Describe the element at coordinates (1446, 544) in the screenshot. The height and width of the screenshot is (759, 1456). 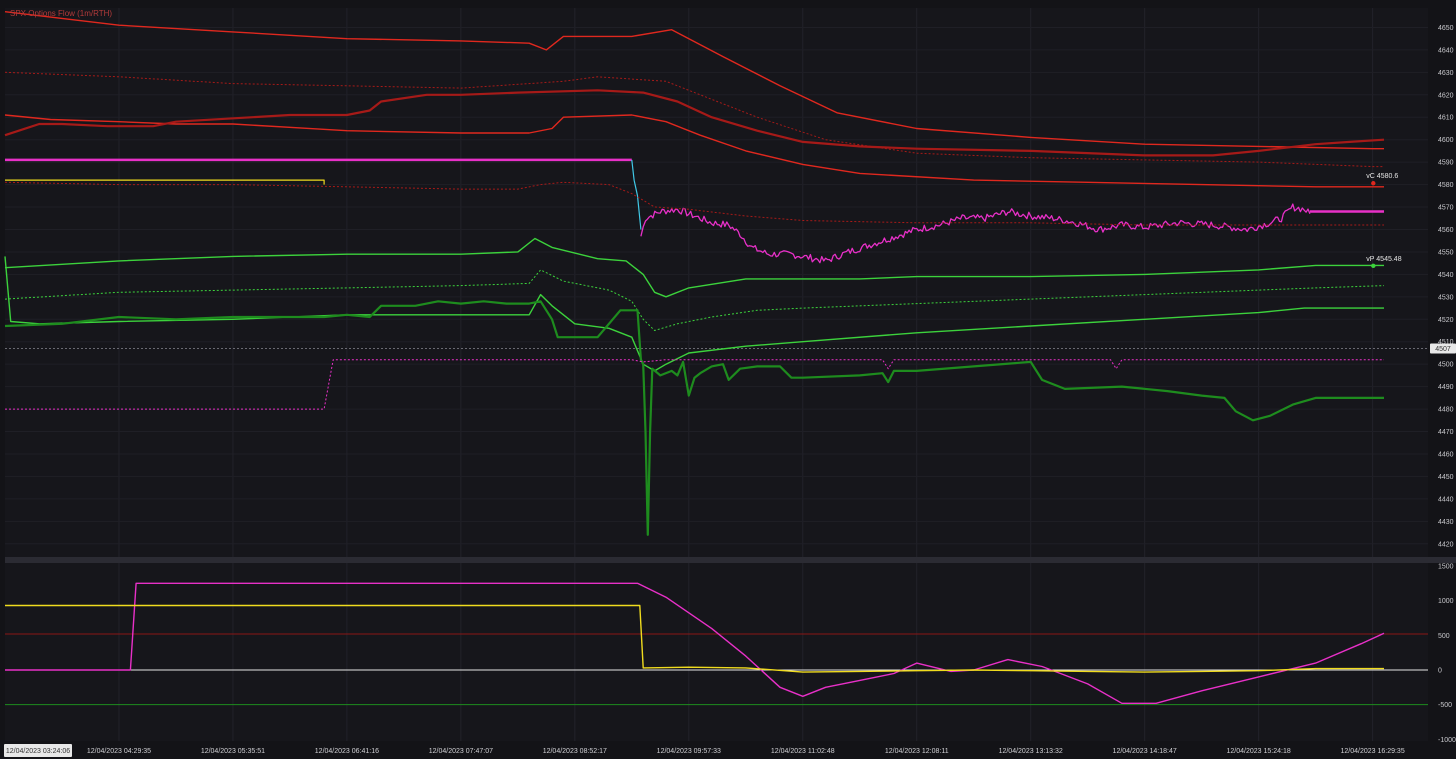
I see `y-tick-label: 4420` at that location.